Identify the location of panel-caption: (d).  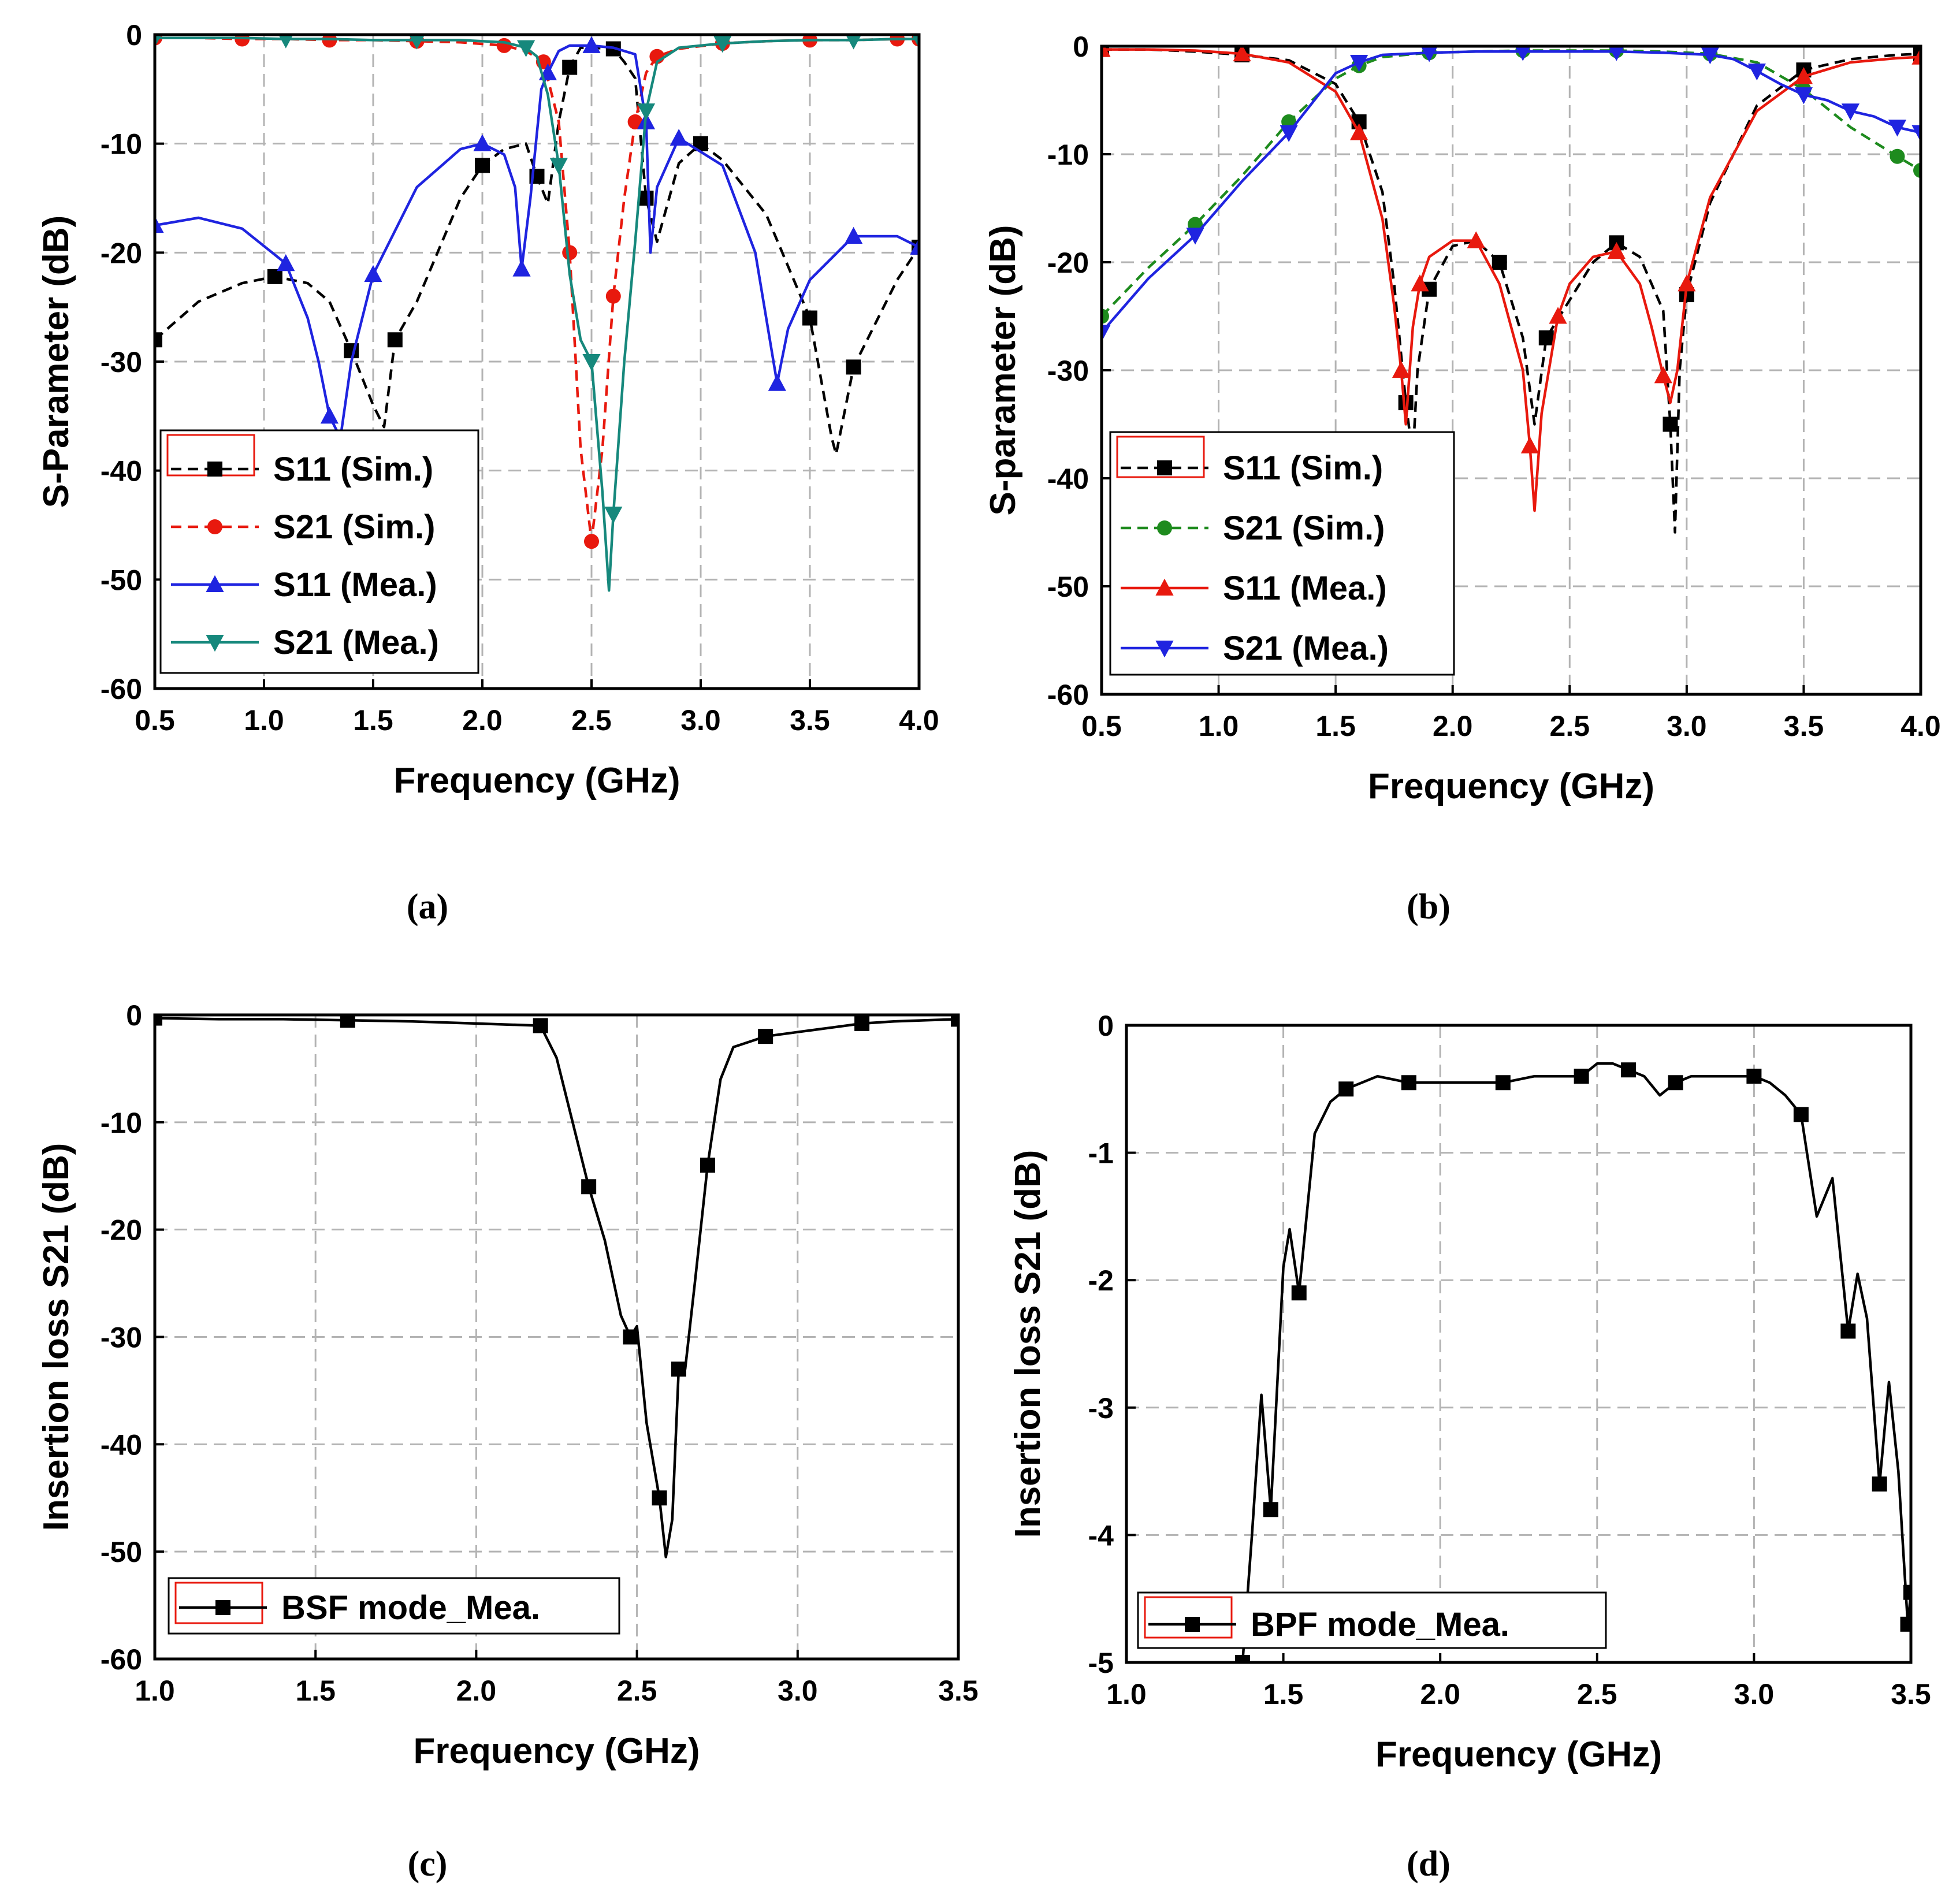
(1429, 1864).